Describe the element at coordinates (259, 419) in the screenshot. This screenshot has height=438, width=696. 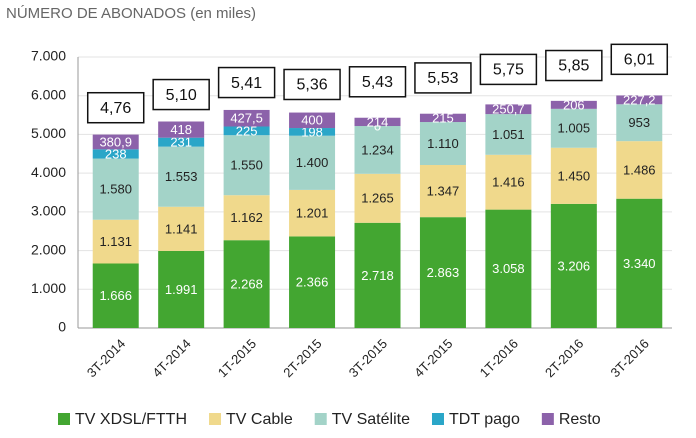
I see `legend-label: TV Cable` at that location.